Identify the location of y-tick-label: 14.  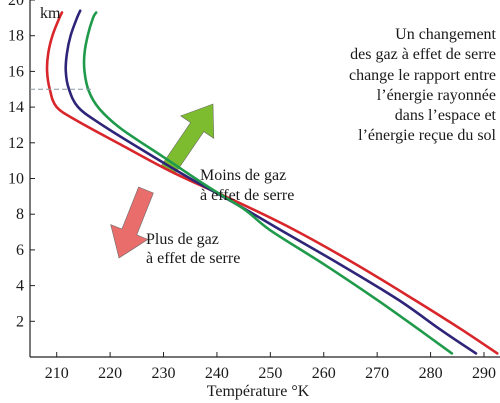
(16, 107).